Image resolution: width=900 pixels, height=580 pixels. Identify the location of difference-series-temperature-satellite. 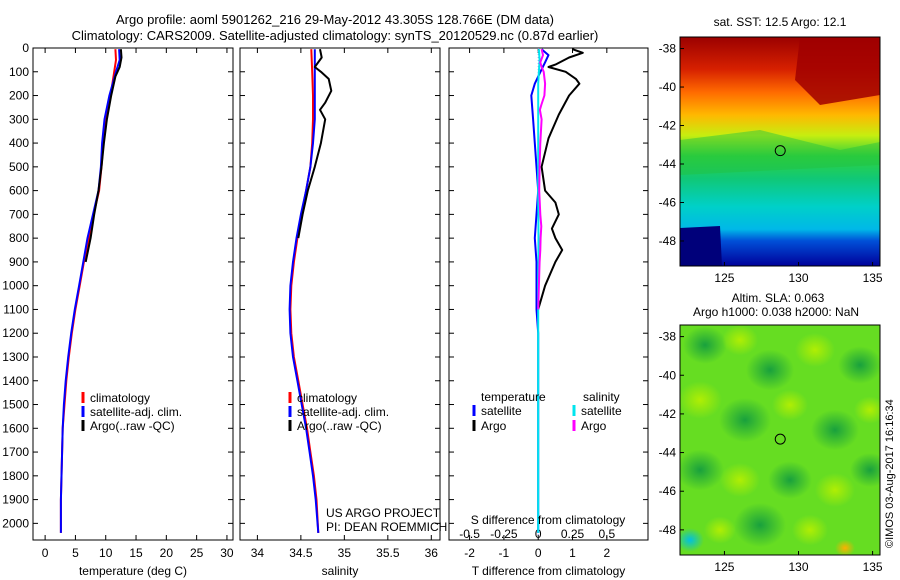
(540, 290).